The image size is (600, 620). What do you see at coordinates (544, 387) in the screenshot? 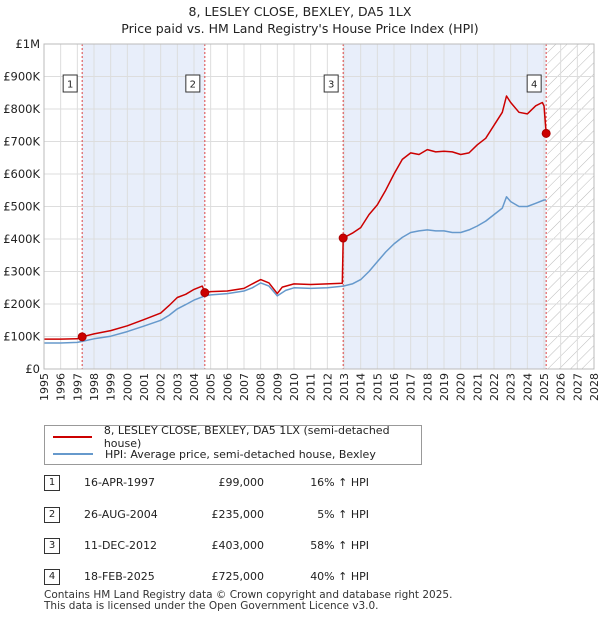
I see `x-tick-label: 2025` at bounding box center [544, 387].